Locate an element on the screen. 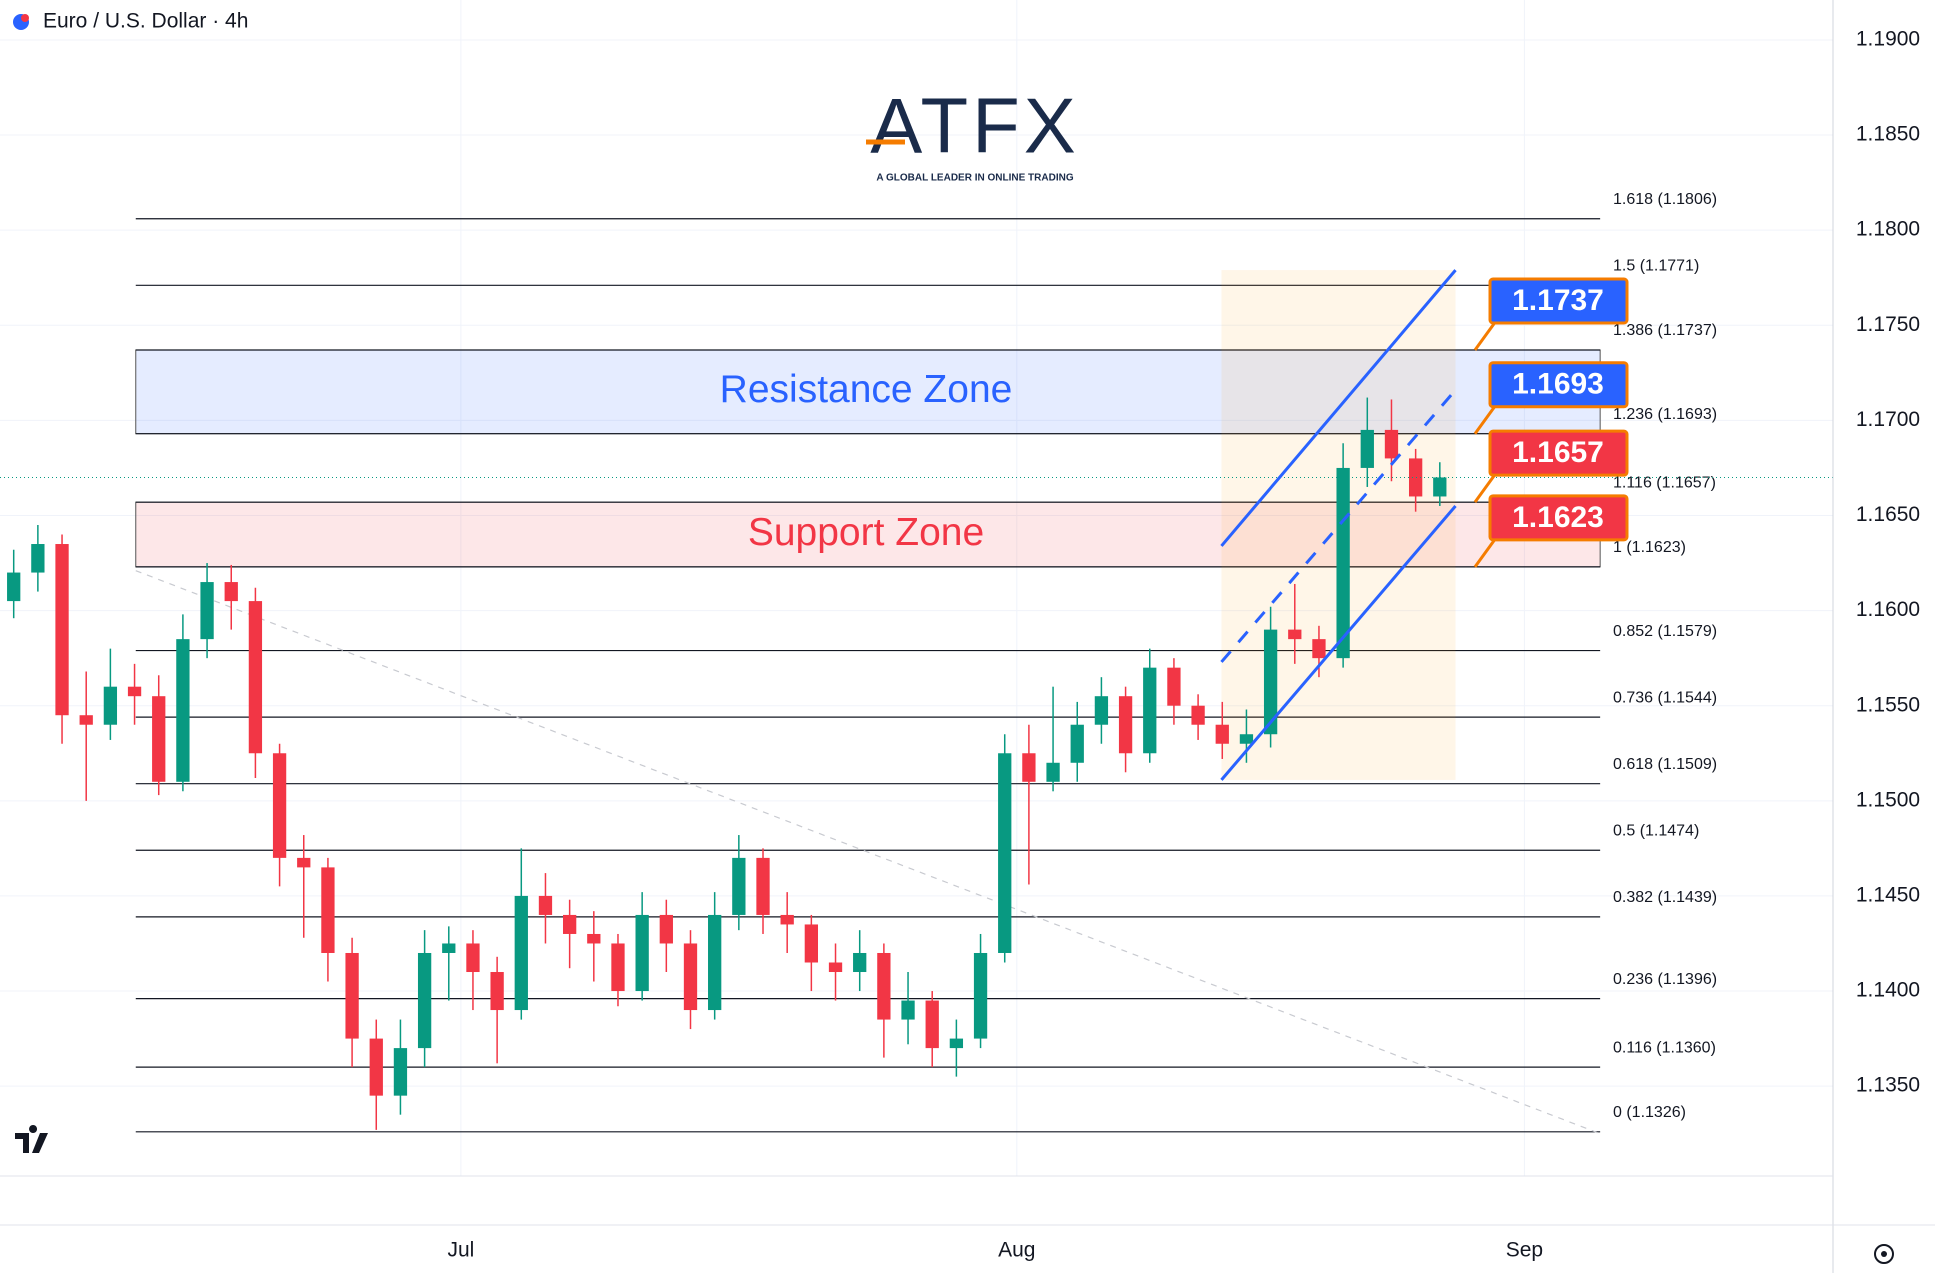 This screenshot has width=1935, height=1273. fib-label: 1 (1.1623) is located at coordinates (1649, 547).